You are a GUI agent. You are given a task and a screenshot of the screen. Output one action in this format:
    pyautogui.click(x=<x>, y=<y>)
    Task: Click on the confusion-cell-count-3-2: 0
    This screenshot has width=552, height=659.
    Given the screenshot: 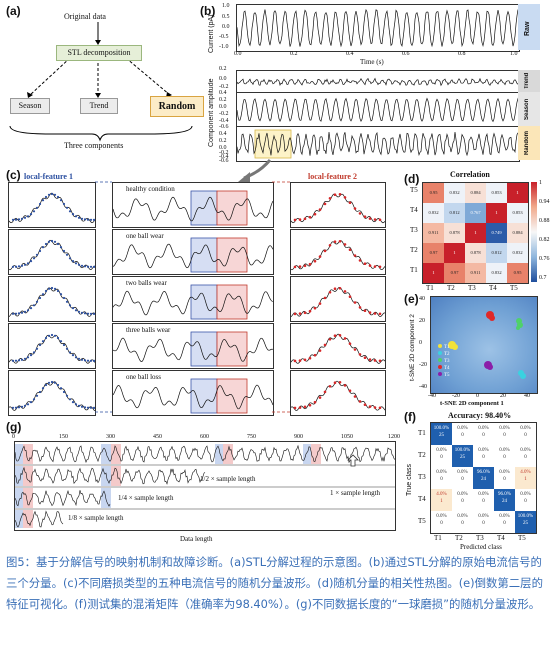 What is the action you would take?
    pyautogui.click(x=483, y=501)
    